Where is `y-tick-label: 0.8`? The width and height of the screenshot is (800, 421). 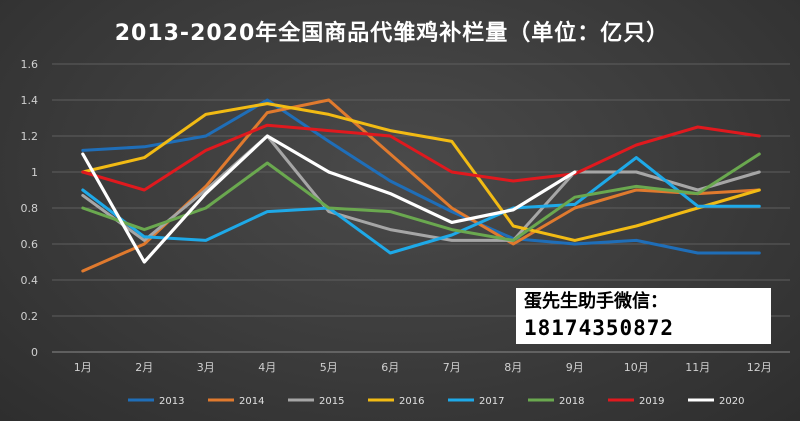
y-tick-label: 0.8 is located at coordinates (30, 208).